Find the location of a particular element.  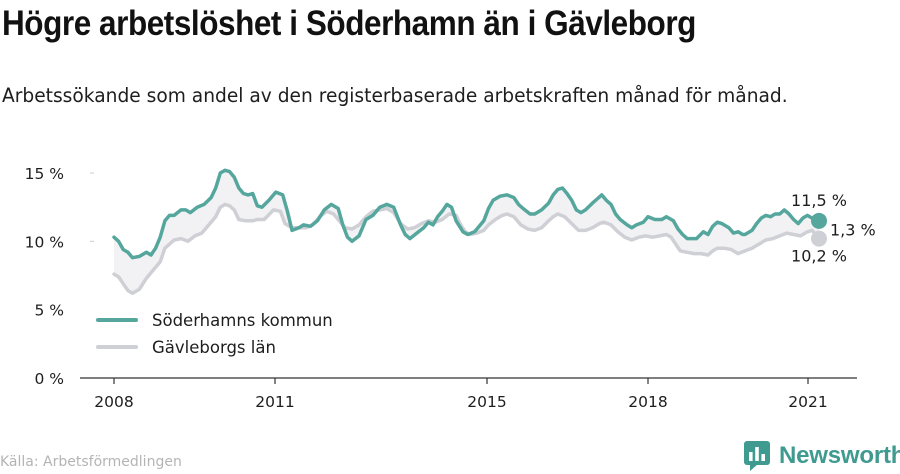

x-tick-label: 2011 is located at coordinates (274, 402).